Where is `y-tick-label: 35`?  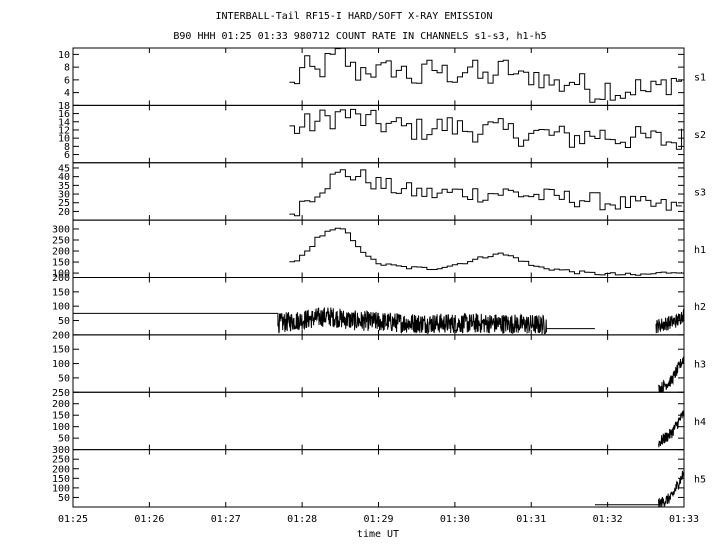
y-tick-label: 35 is located at coordinates (64, 186).